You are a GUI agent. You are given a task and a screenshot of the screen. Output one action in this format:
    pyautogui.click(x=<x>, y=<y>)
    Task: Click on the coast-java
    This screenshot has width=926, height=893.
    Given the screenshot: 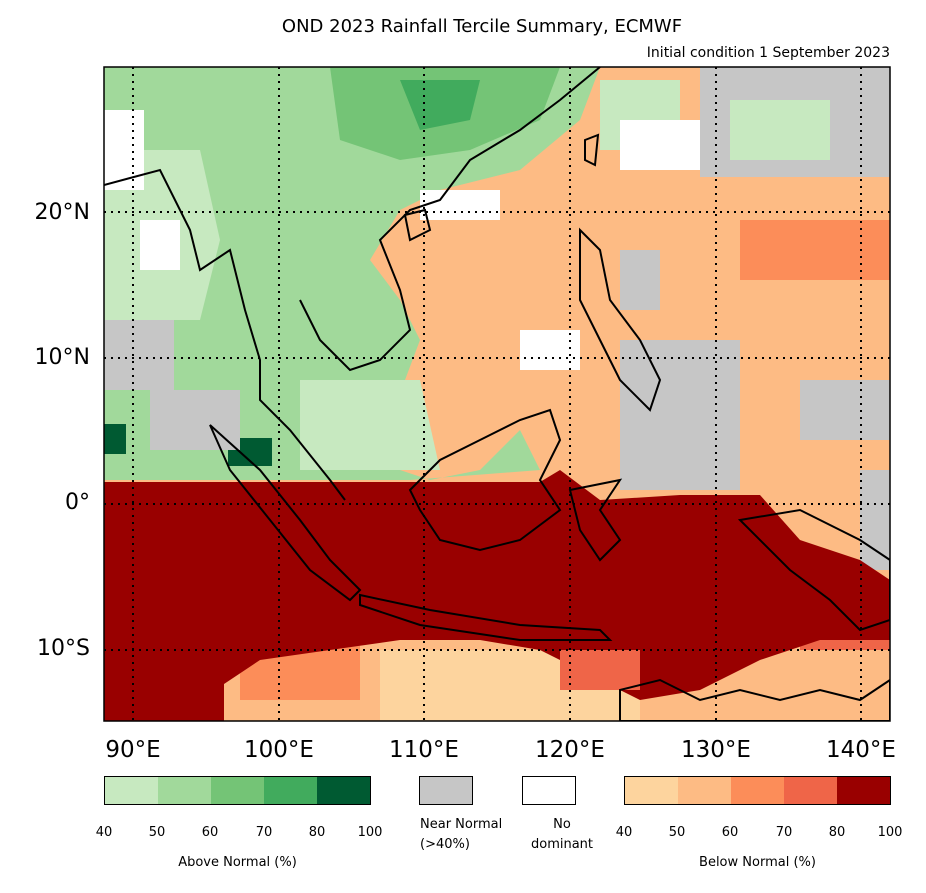 What is the action you would take?
    pyautogui.click(x=486, y=617)
    